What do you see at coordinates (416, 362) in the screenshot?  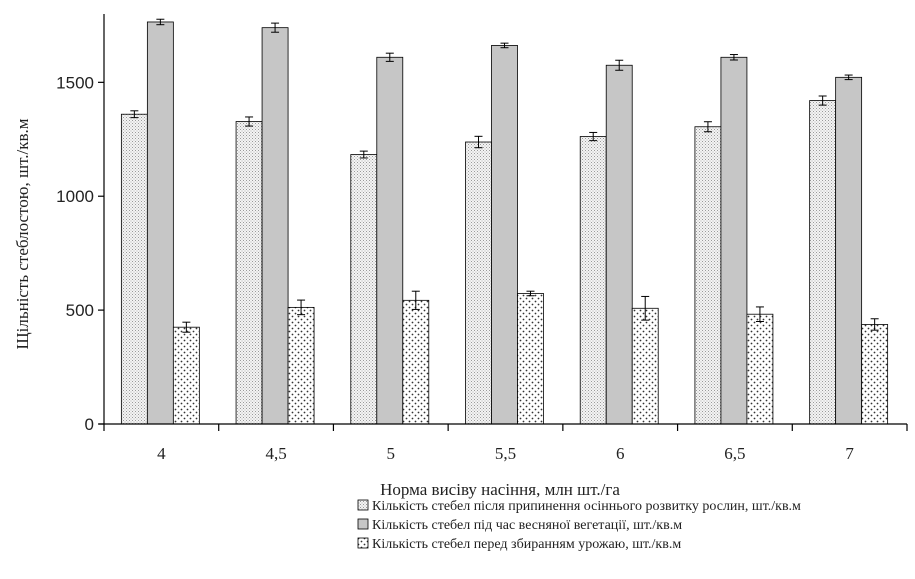 I see `bar-s3-c3` at bounding box center [416, 362].